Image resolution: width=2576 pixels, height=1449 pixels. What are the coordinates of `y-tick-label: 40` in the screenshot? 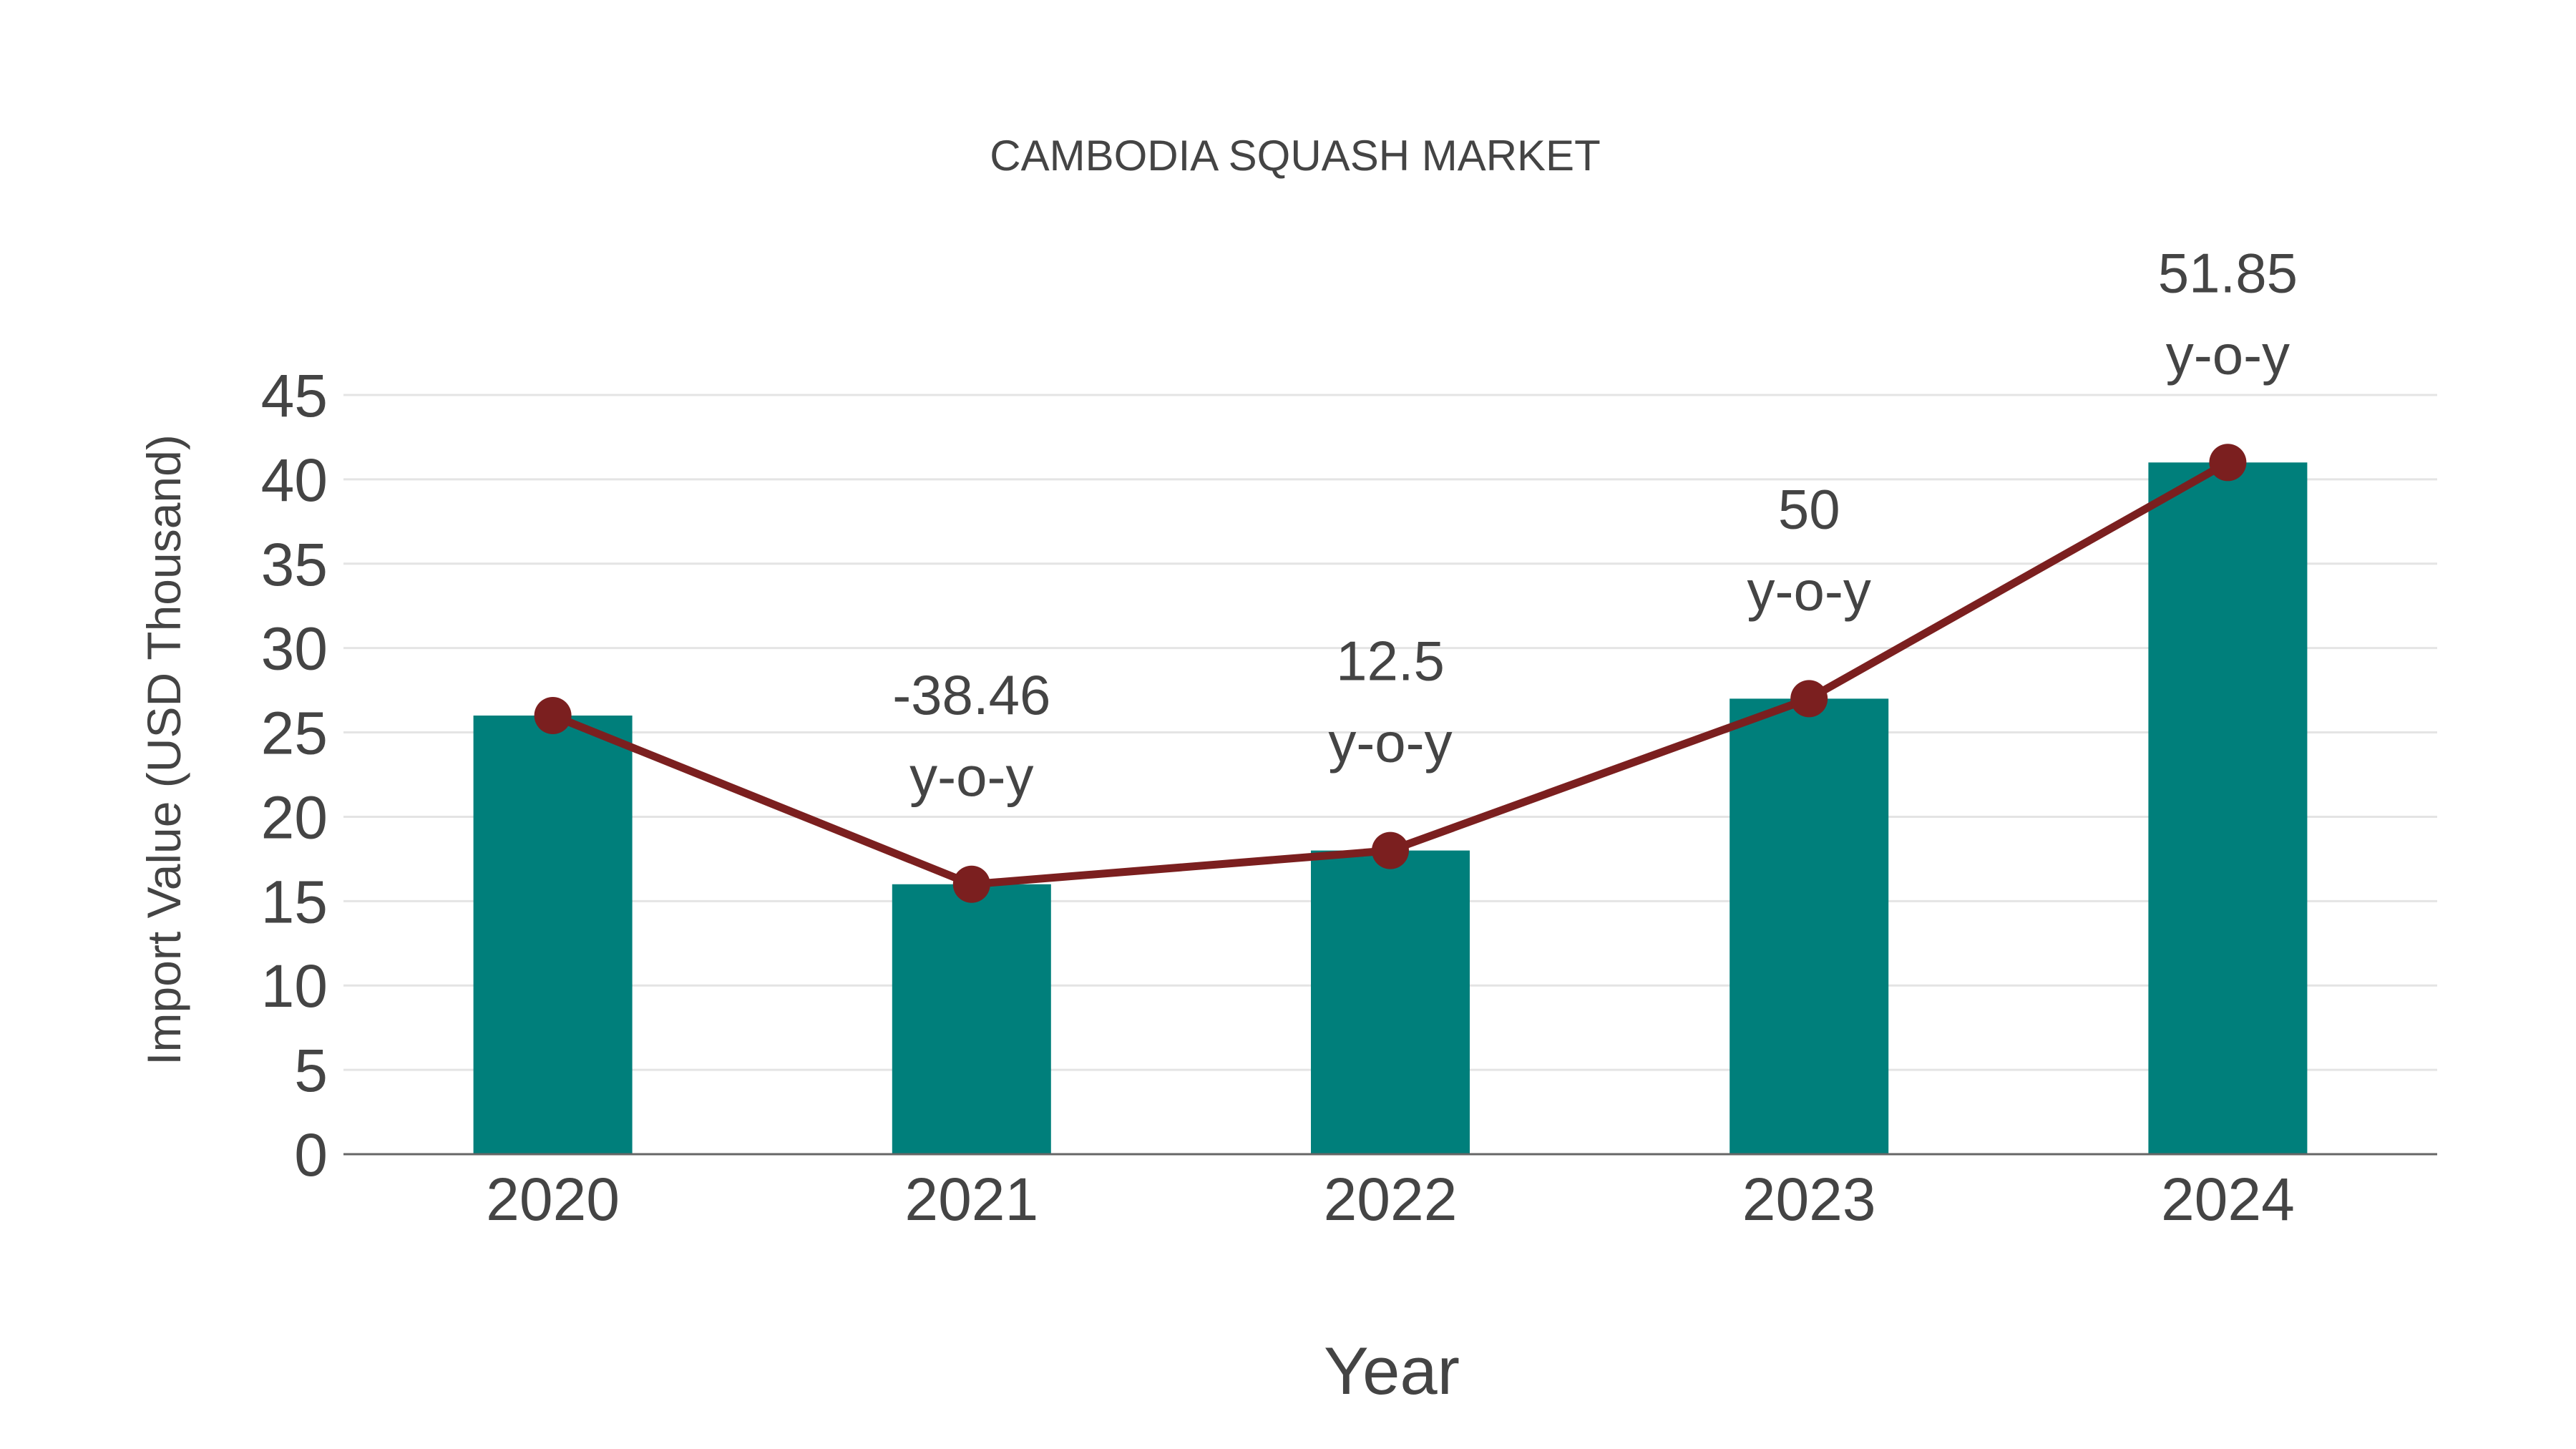 It's located at (294, 480).